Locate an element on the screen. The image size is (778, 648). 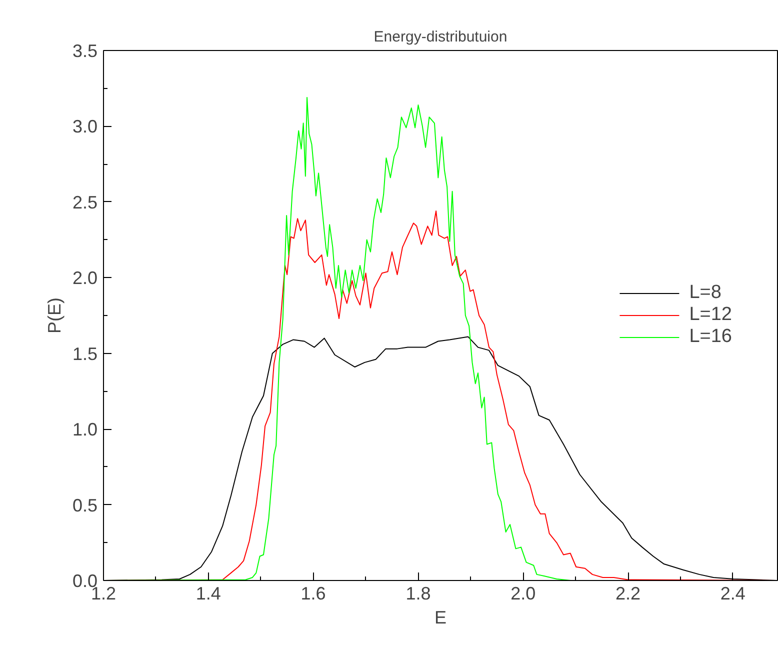
y-axis-title: P(E) is located at coordinates (54, 316).